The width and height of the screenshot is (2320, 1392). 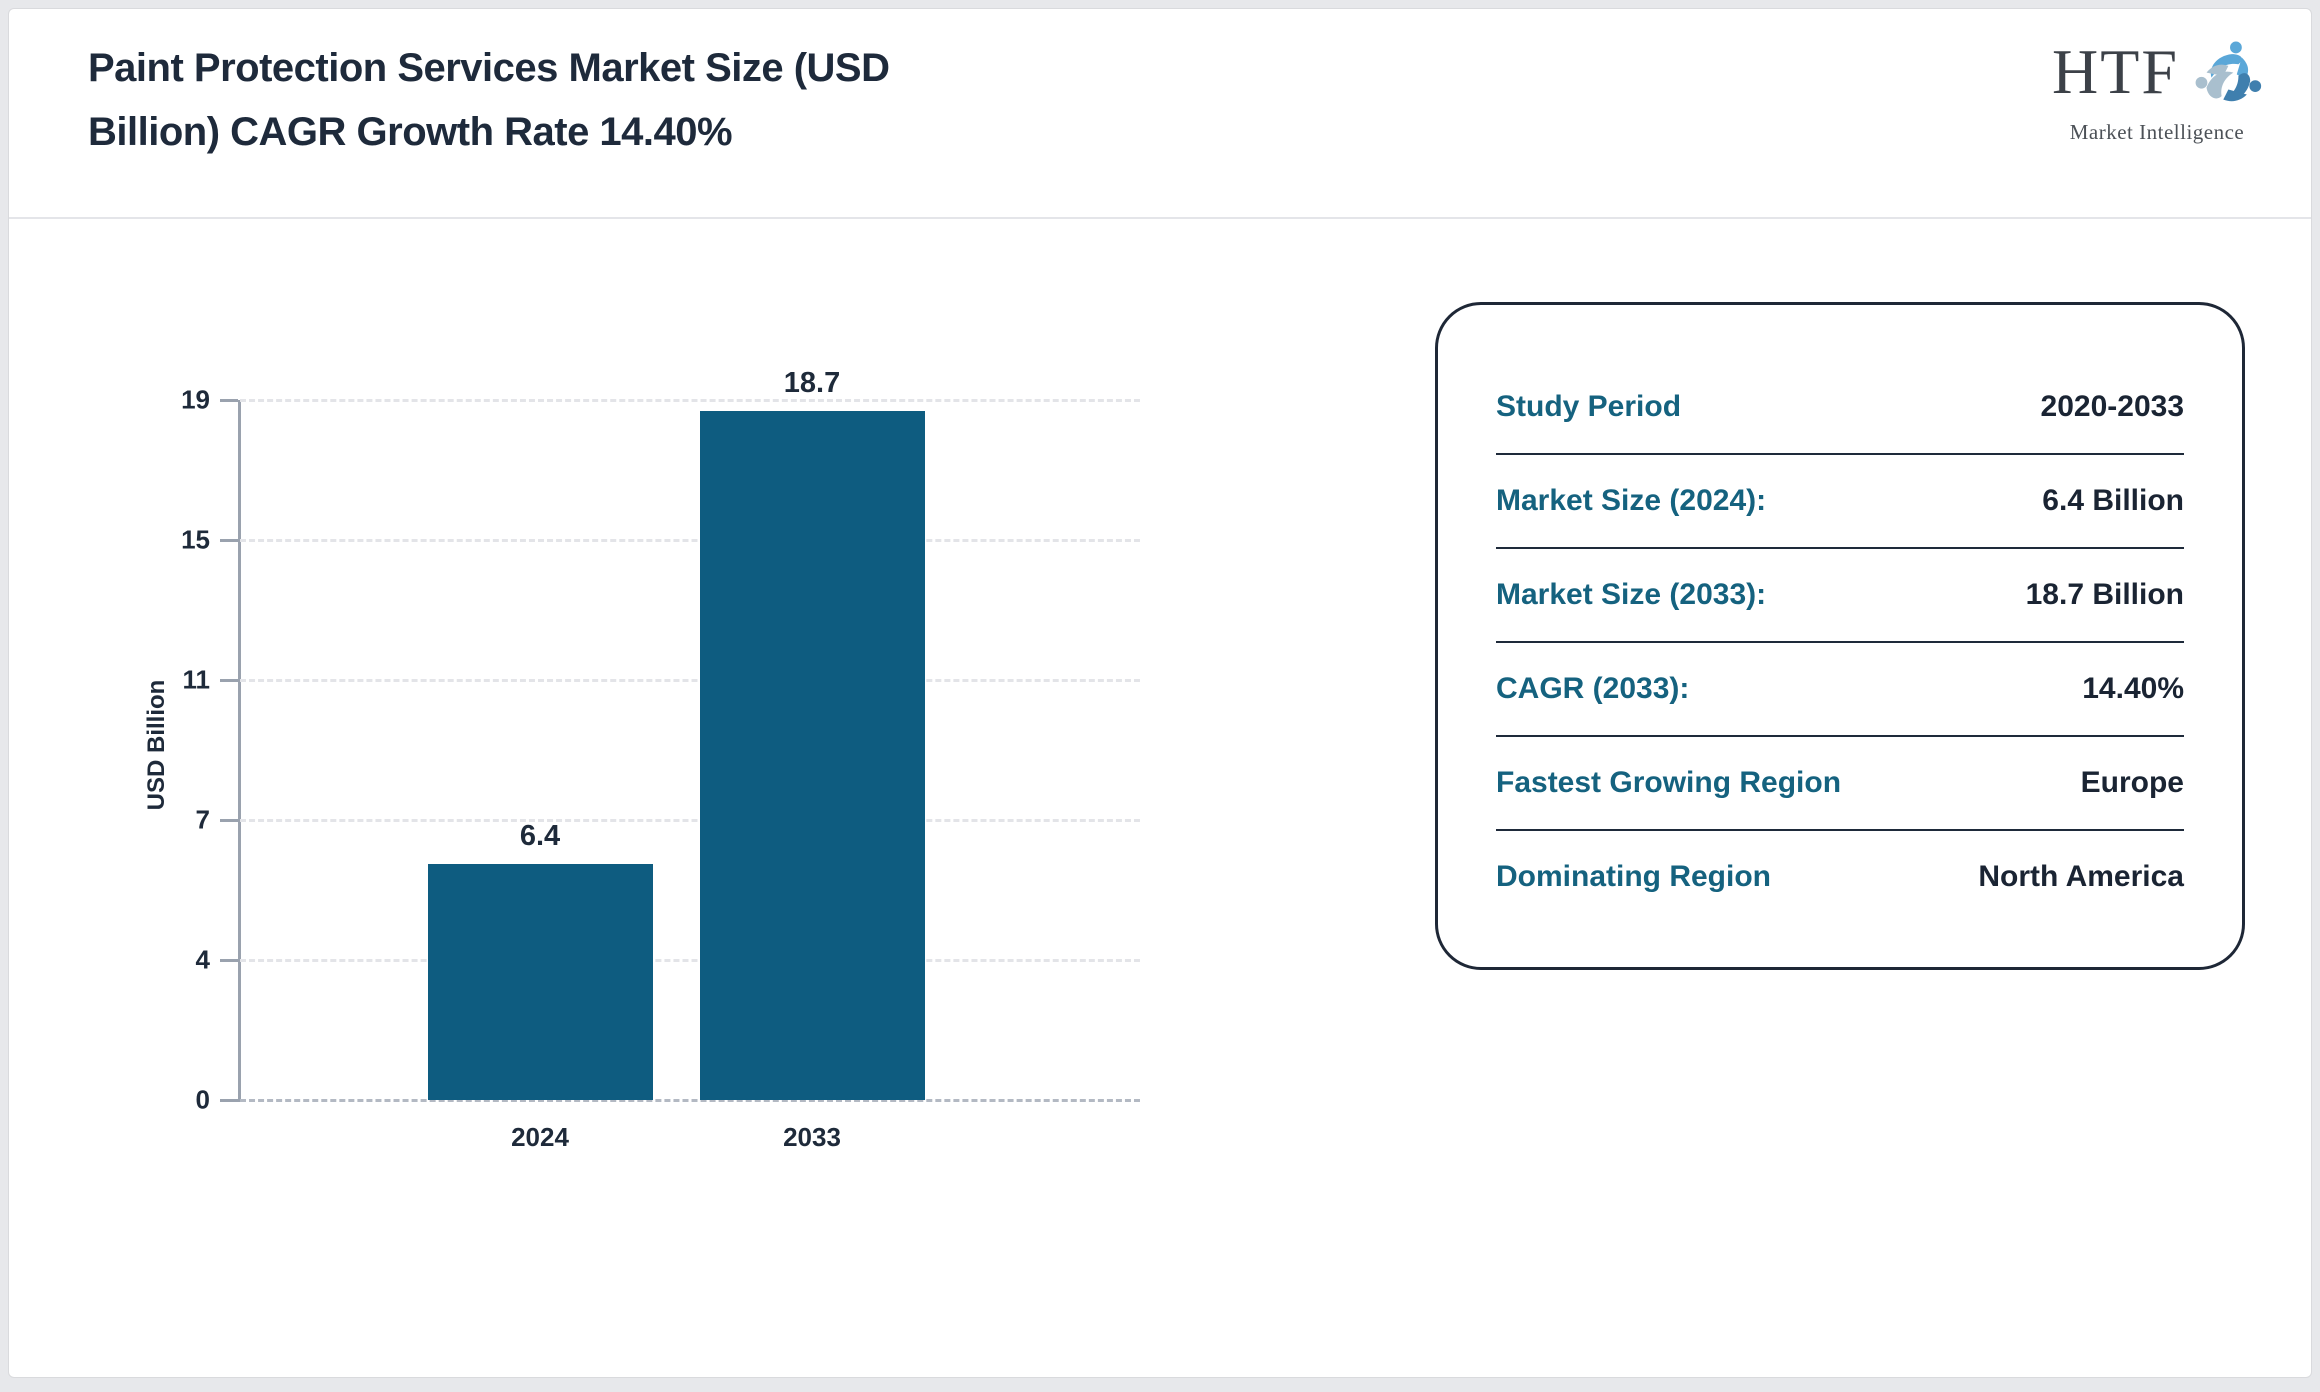 I want to click on logo-subtitle: Market Intelligence, so click(x=2157, y=132).